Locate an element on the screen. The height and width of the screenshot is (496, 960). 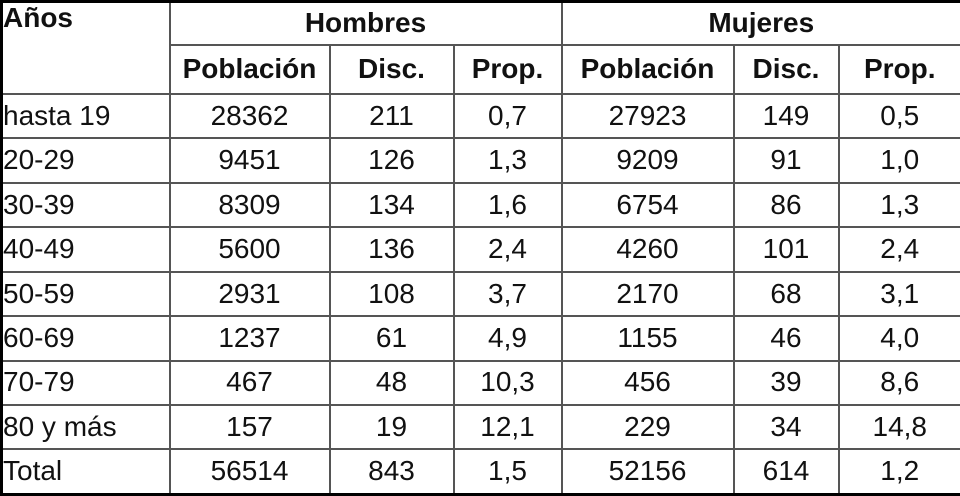
data-cell: 843 is located at coordinates (391, 472).